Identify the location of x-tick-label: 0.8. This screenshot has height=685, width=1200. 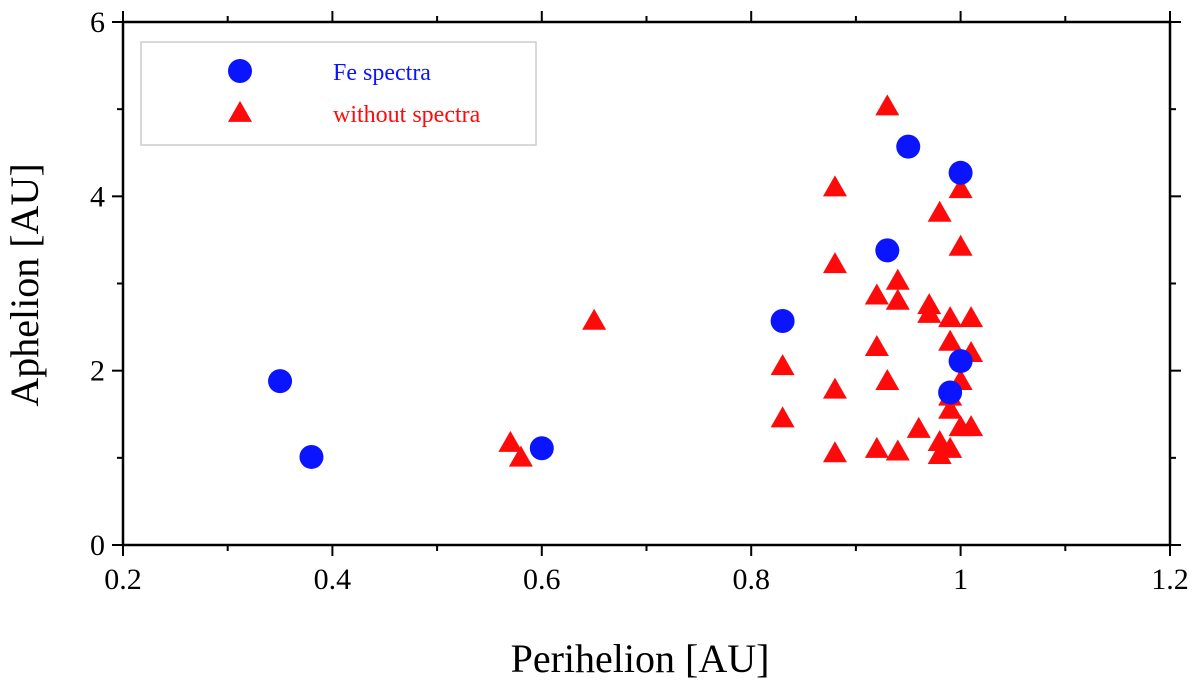
(751, 579).